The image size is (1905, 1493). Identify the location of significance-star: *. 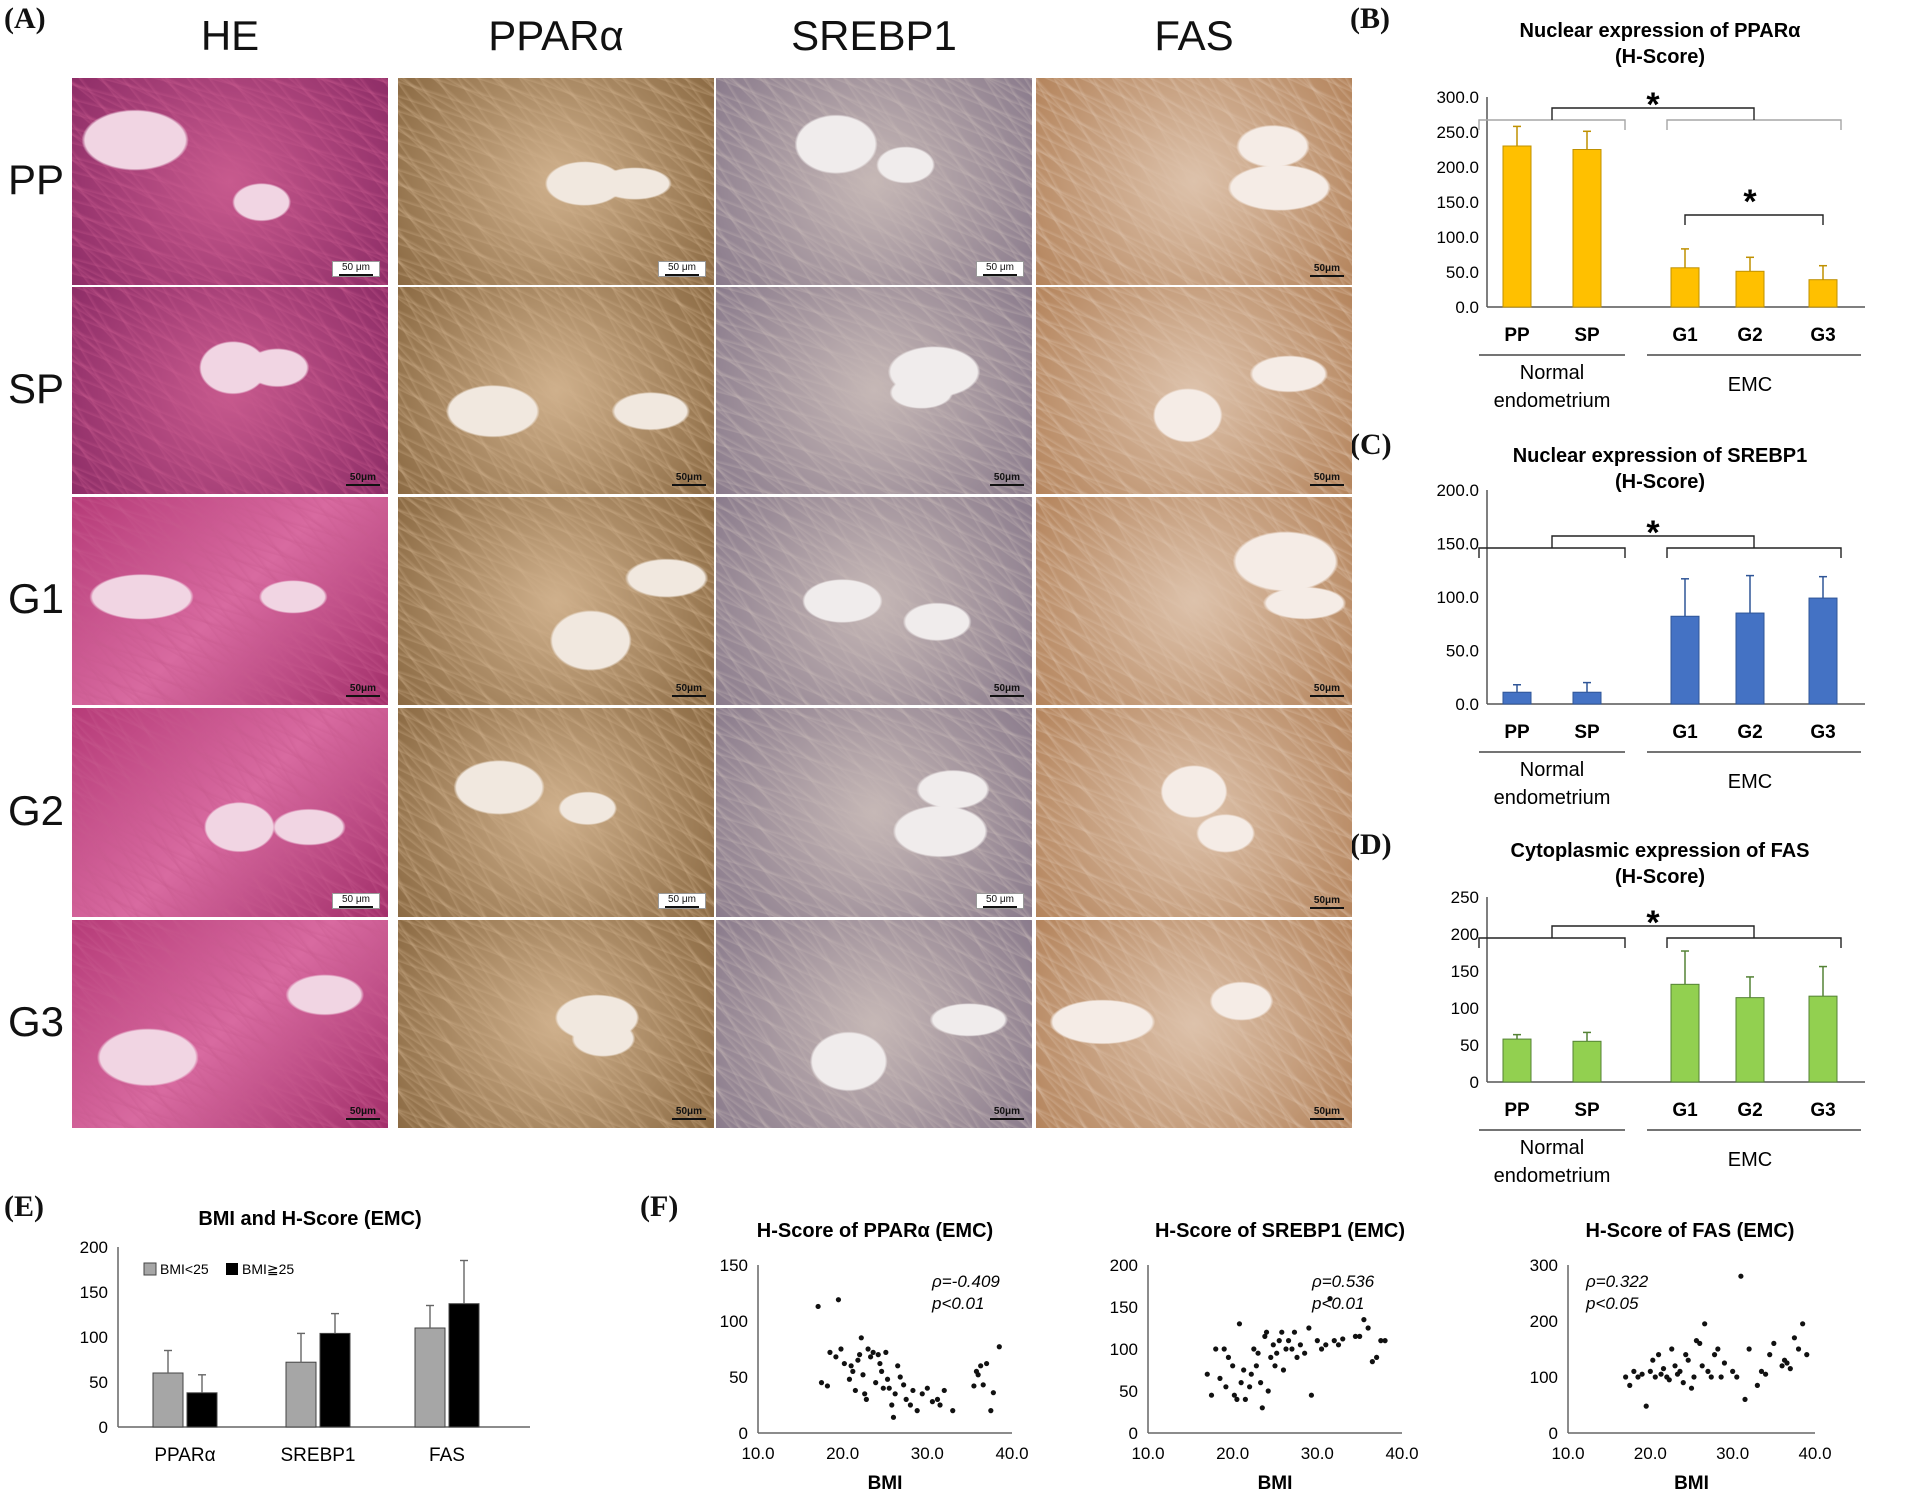
(1653, 923).